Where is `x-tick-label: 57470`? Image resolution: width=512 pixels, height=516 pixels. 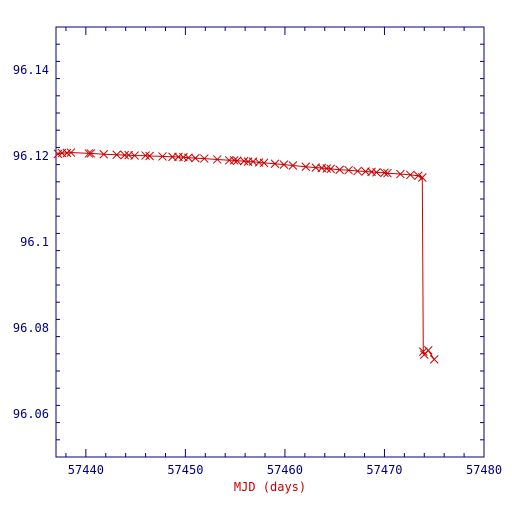 x-tick-label: 57470 is located at coordinates (384, 470).